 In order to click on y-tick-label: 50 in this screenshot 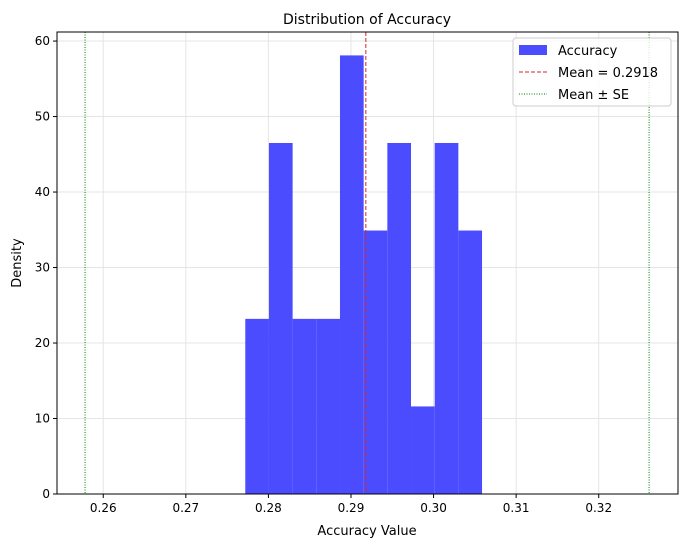, I will do `click(42, 117)`.